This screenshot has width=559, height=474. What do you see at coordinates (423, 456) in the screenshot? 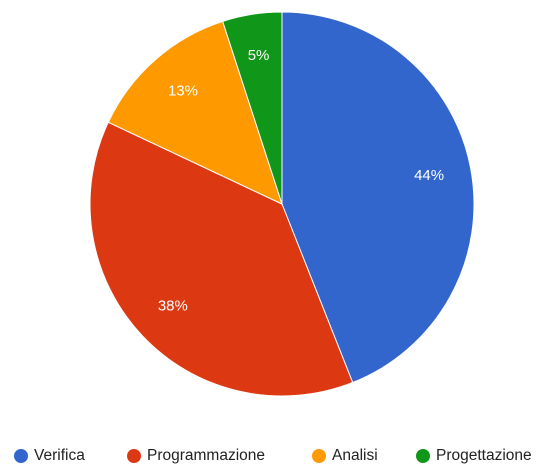
I see `legend-swatch-progettazione` at bounding box center [423, 456].